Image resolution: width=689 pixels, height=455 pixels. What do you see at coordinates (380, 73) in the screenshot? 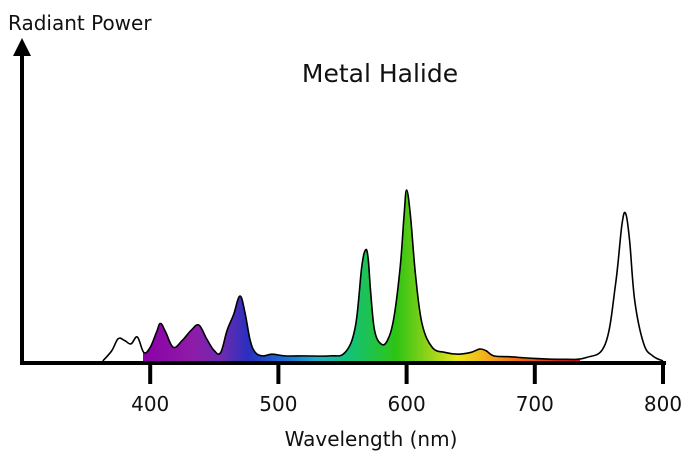
I see `chart-title: Metal Halide` at bounding box center [380, 73].